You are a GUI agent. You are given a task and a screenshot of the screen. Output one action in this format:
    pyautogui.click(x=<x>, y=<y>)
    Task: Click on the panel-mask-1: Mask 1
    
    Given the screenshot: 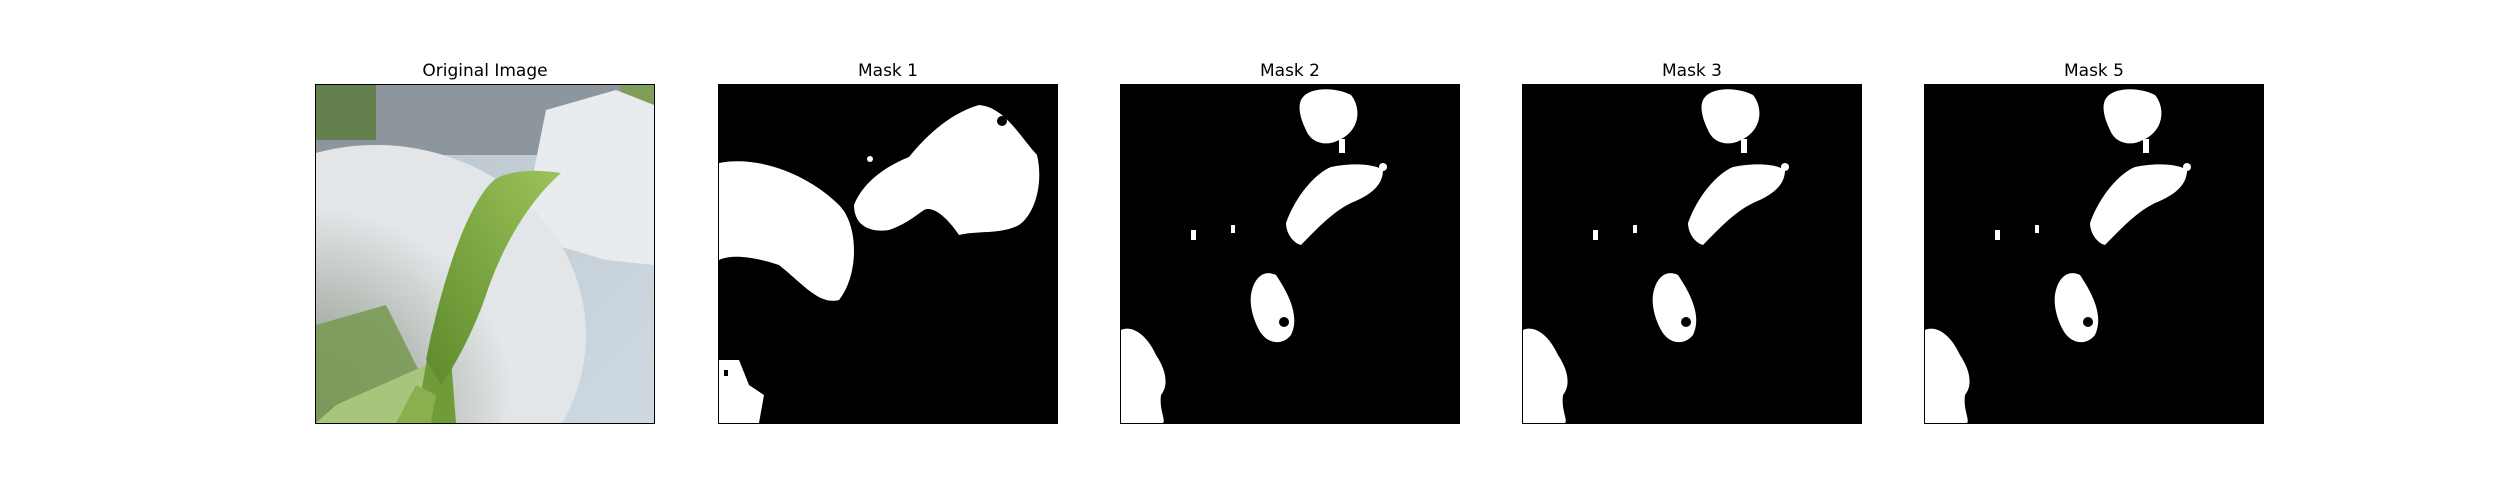 What is the action you would take?
    pyautogui.click(x=888, y=241)
    